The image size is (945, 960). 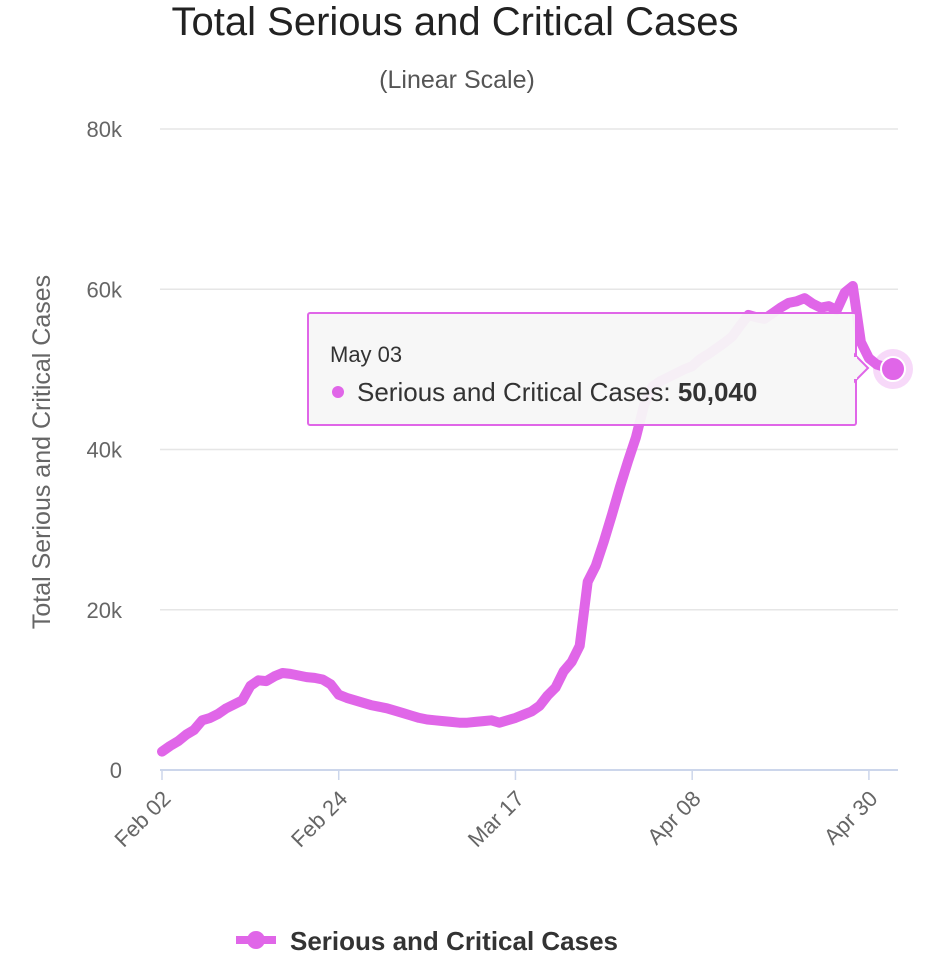 I want to click on data-point: Apr 01: 41500, so click(x=636, y=438).